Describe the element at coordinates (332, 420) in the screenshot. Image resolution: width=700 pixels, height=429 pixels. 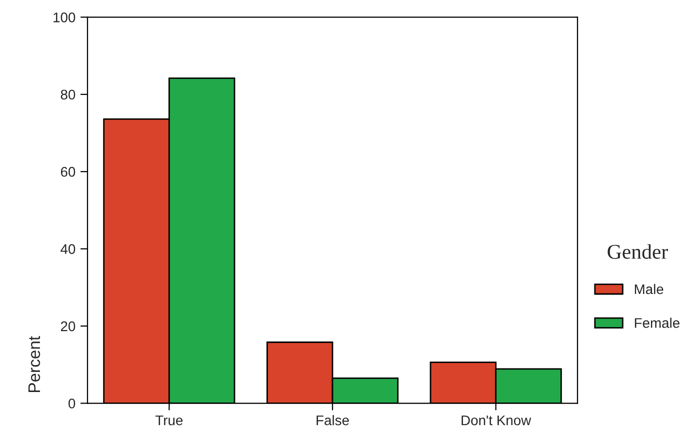
I see `x-tick-label: False` at that location.